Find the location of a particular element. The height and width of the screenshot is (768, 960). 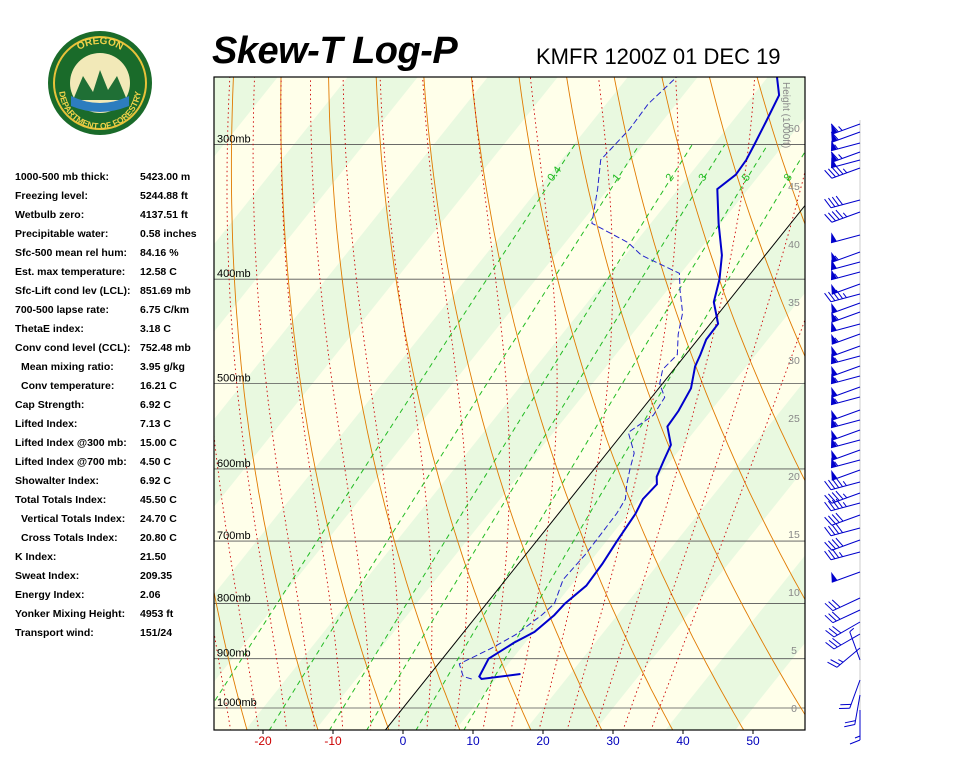

index-row: Est. max temperature: 12.58 C is located at coordinates (115, 272).